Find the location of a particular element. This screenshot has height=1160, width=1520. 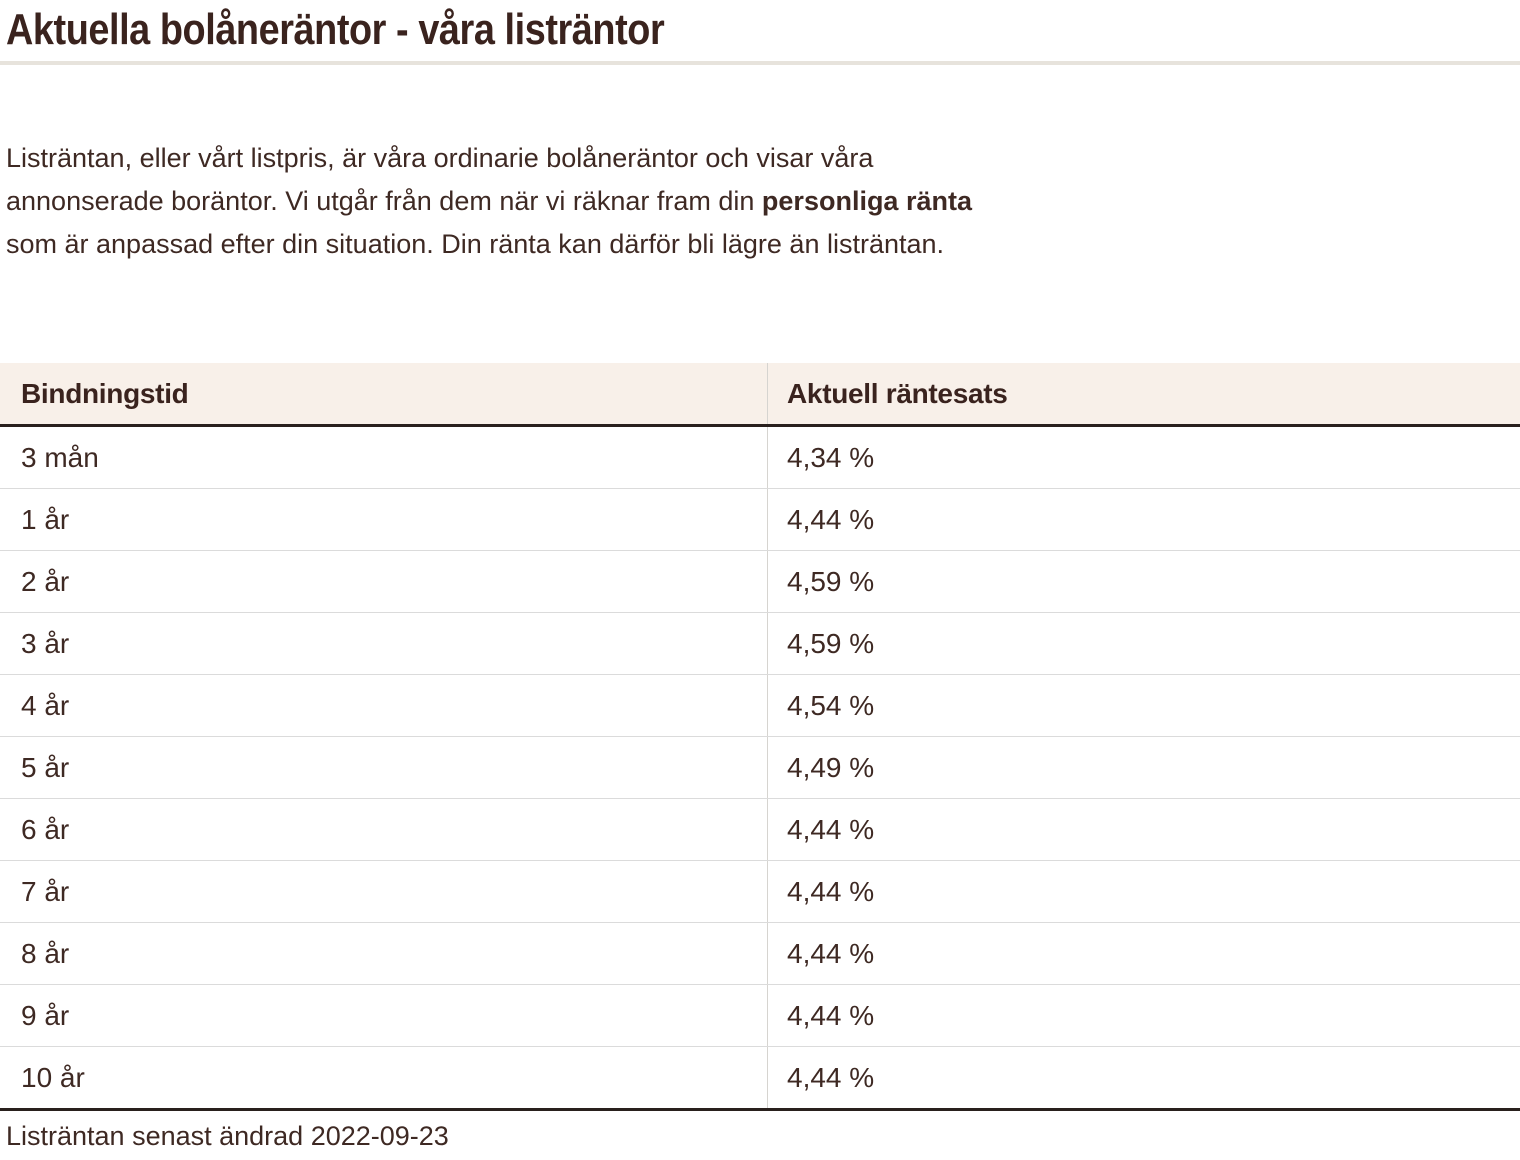

column-header-aktuell-rantesats: Aktuell räntesats is located at coordinates (897, 393).